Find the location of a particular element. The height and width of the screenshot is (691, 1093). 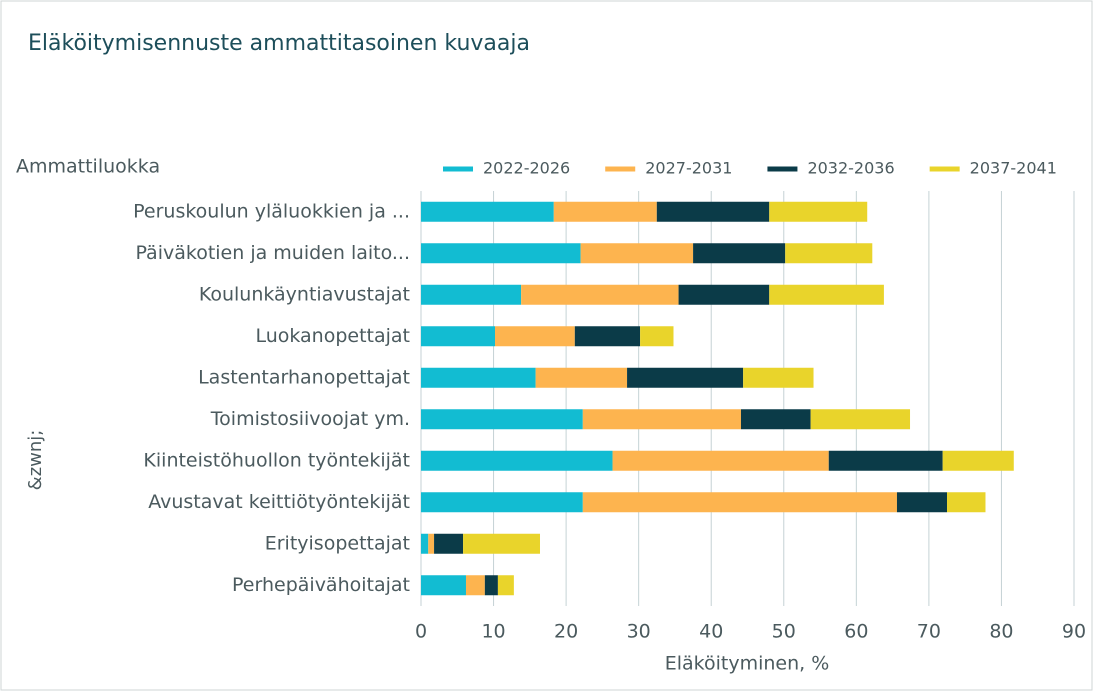

x-tick-label: 10 is located at coordinates (493, 632).